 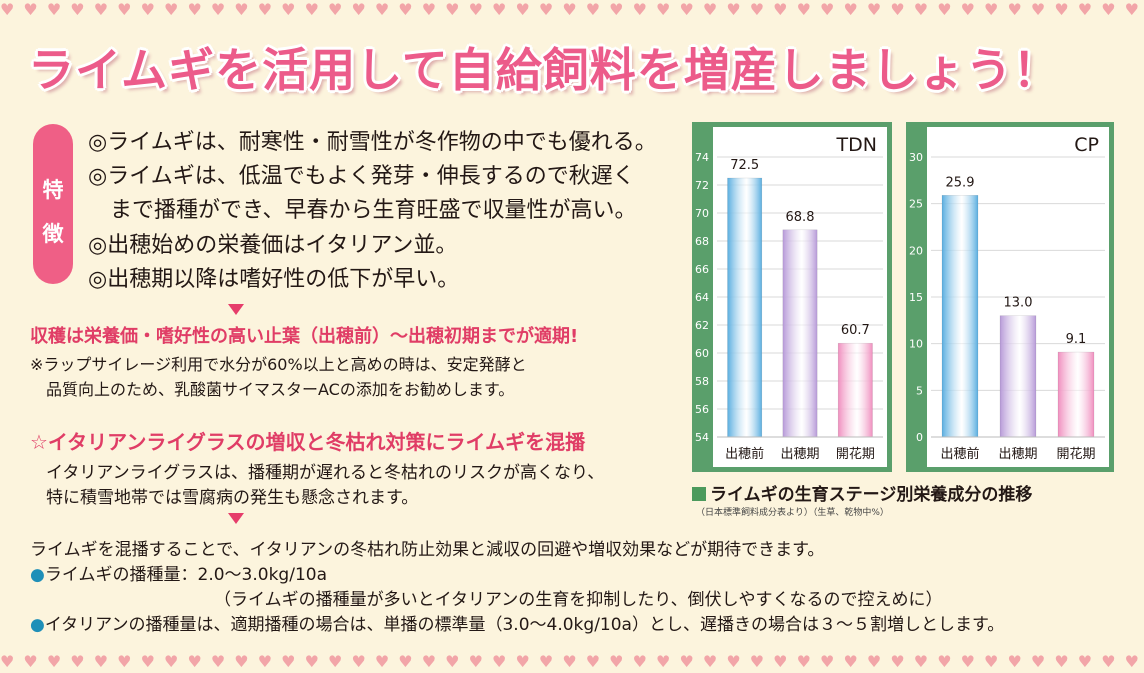 I want to click on y-tick-label: 68, so click(x=702, y=241).